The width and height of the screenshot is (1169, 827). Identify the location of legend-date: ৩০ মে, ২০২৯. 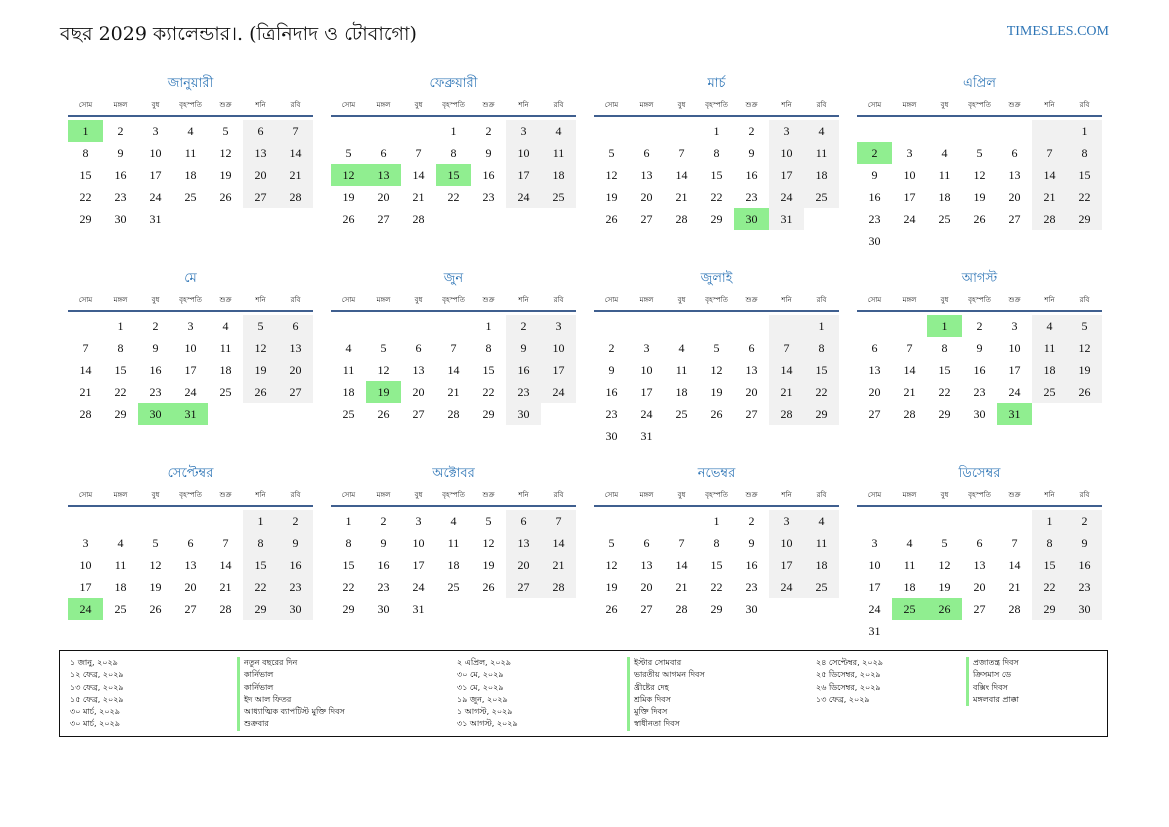
(480, 675).